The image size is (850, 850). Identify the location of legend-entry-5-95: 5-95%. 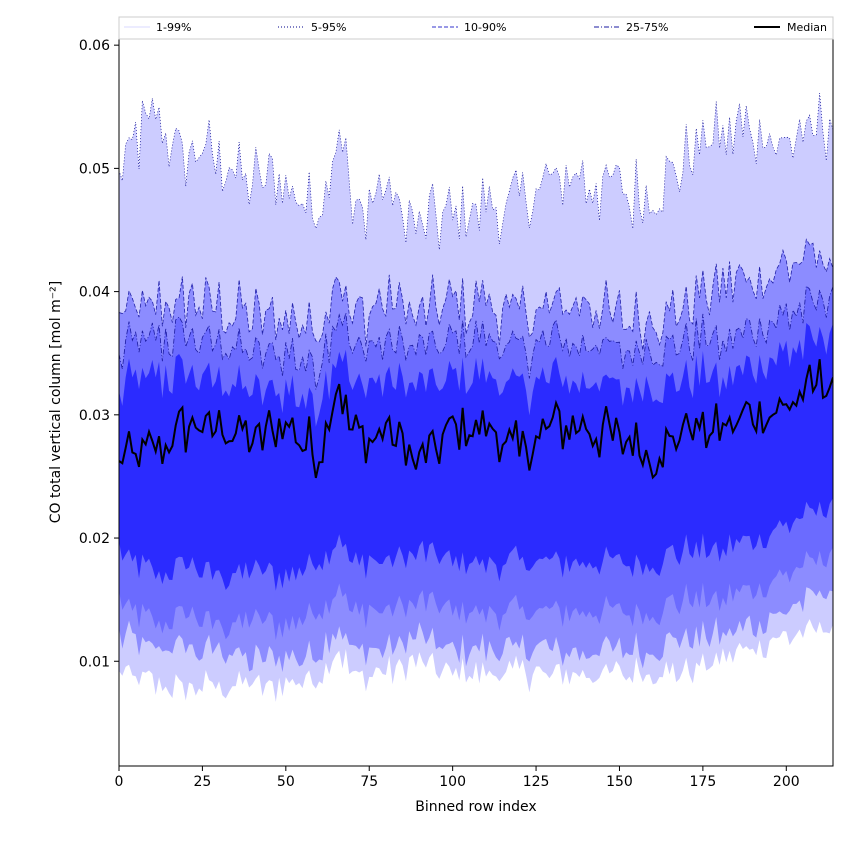
(312, 27).